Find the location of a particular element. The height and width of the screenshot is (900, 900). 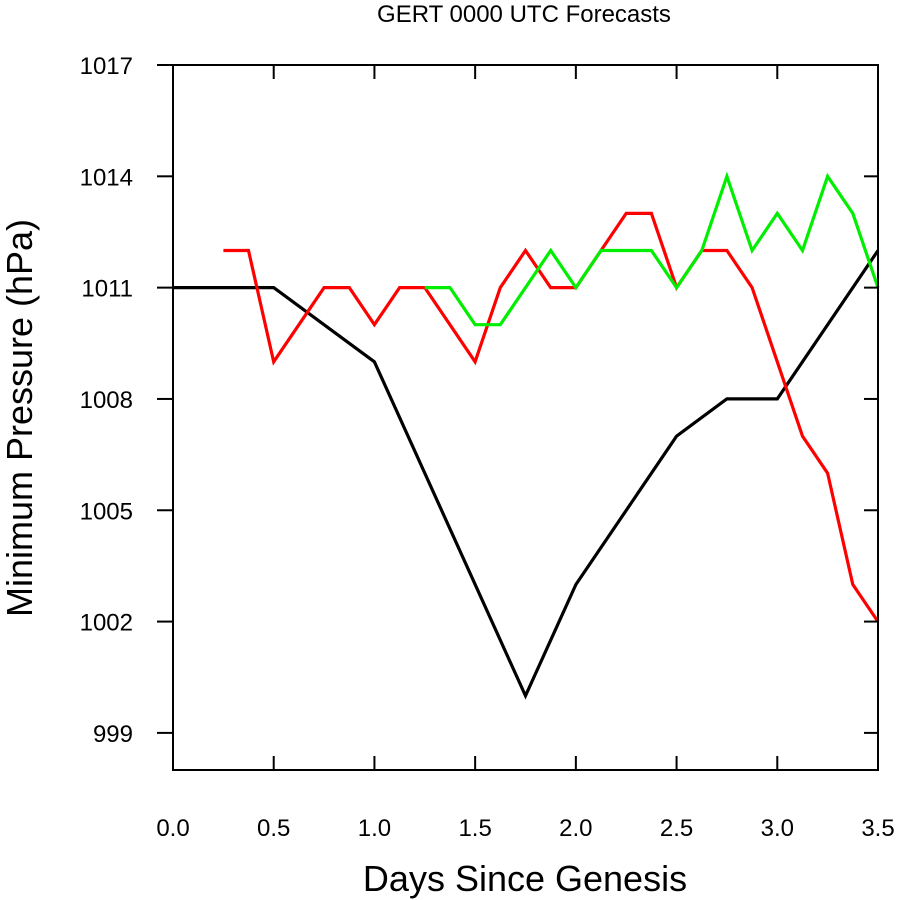

x-tick-label: 0.0 is located at coordinates (172, 828).